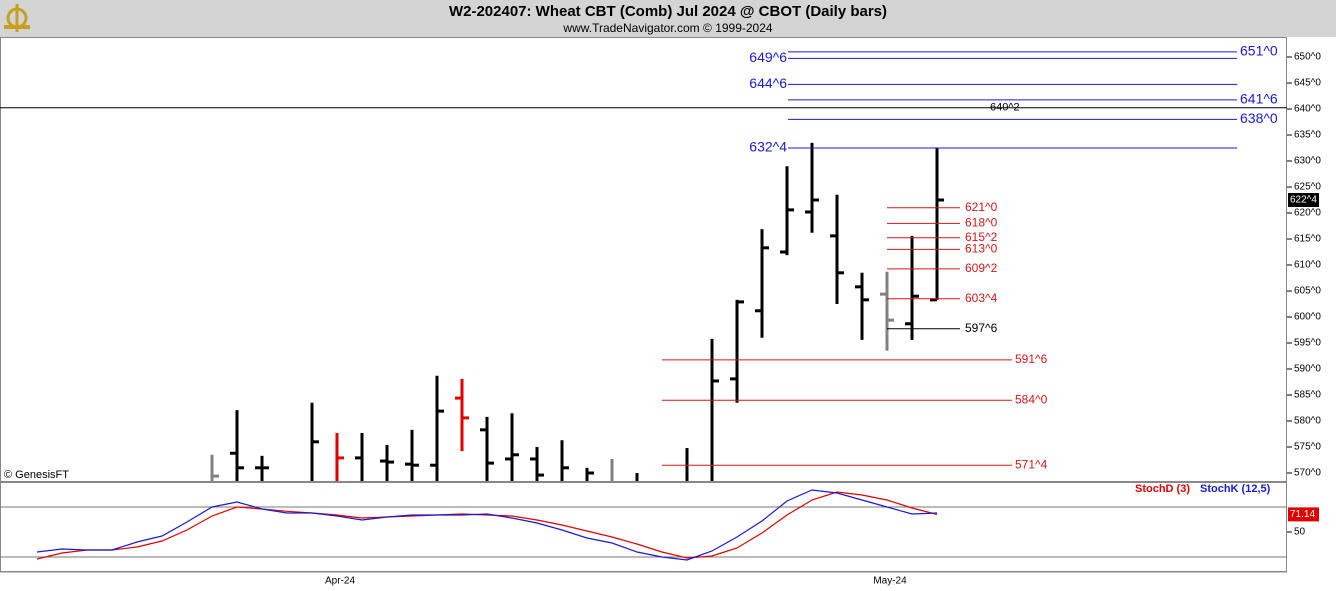 This screenshot has height=591, width=1336. Describe the element at coordinates (890, 581) in the screenshot. I see `x-tick-label: May-24` at that location.